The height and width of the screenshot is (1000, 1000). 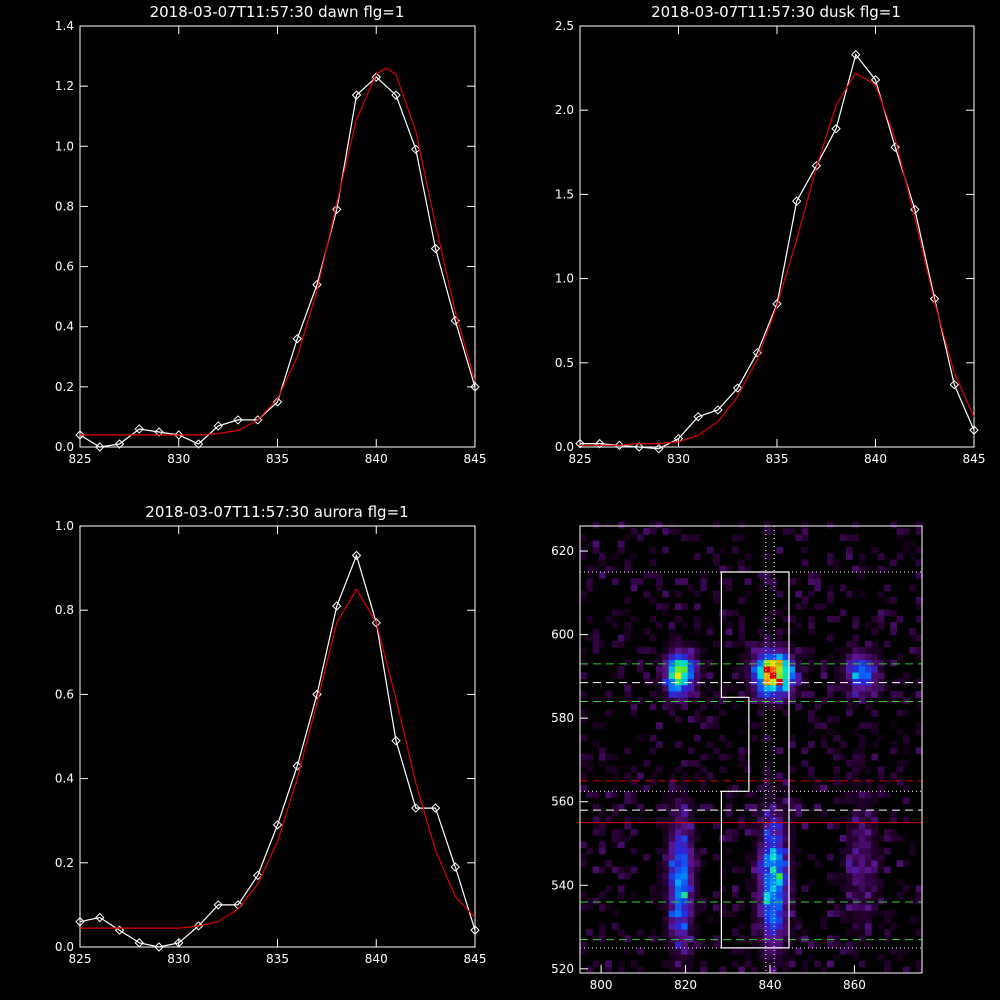 I want to click on p0-ytick-label: 0.6, so click(x=64, y=267).